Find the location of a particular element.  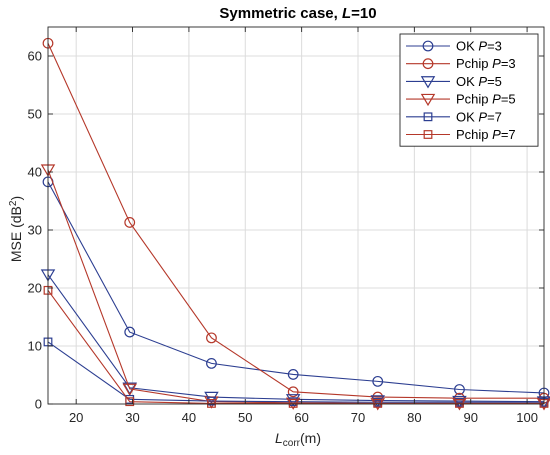

y-axis-label: MSE (dB2) is located at coordinates (16, 229).